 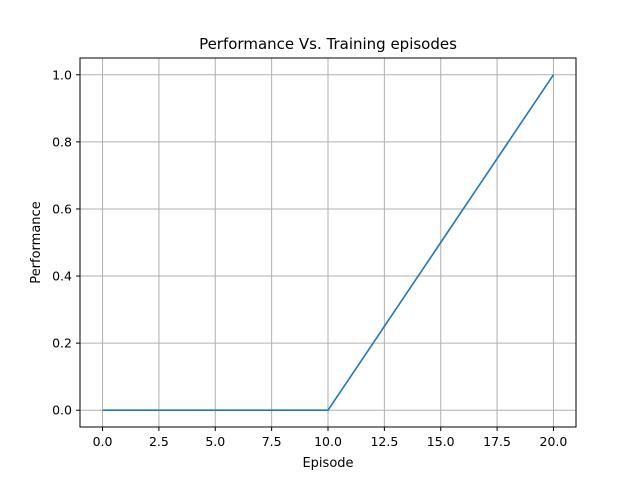 I want to click on y-tick-label: 1.0, so click(x=62, y=74).